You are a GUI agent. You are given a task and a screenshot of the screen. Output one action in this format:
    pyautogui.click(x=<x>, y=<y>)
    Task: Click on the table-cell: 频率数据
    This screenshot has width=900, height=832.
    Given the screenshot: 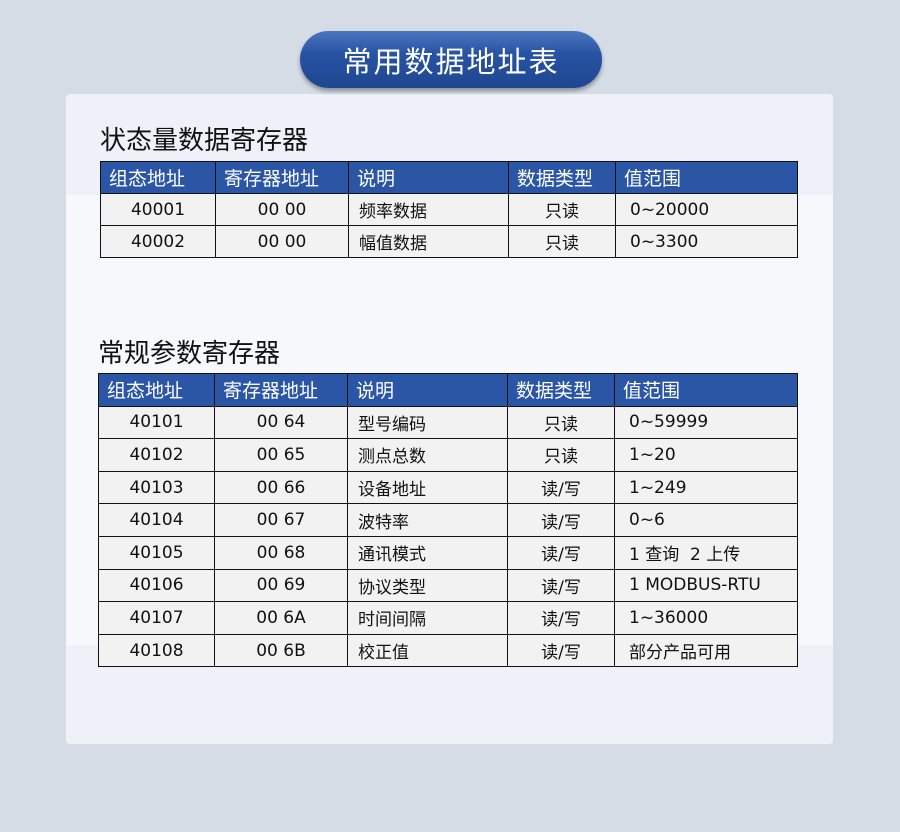 What is the action you would take?
    pyautogui.click(x=428, y=209)
    